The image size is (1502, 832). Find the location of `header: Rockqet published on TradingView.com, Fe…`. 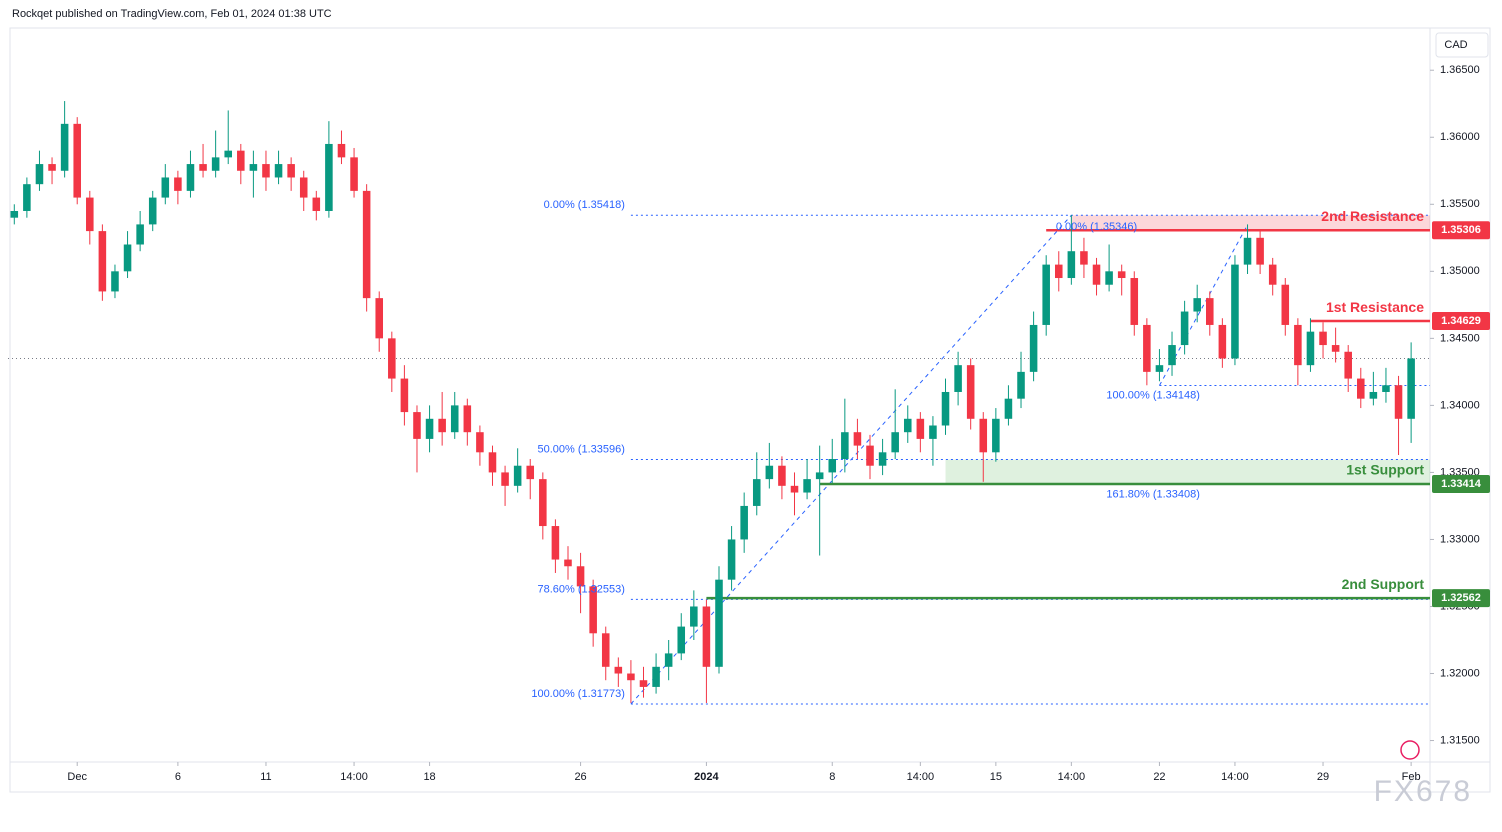

header: Rockqet published on TradingView.com, Fe… is located at coordinates (172, 14).